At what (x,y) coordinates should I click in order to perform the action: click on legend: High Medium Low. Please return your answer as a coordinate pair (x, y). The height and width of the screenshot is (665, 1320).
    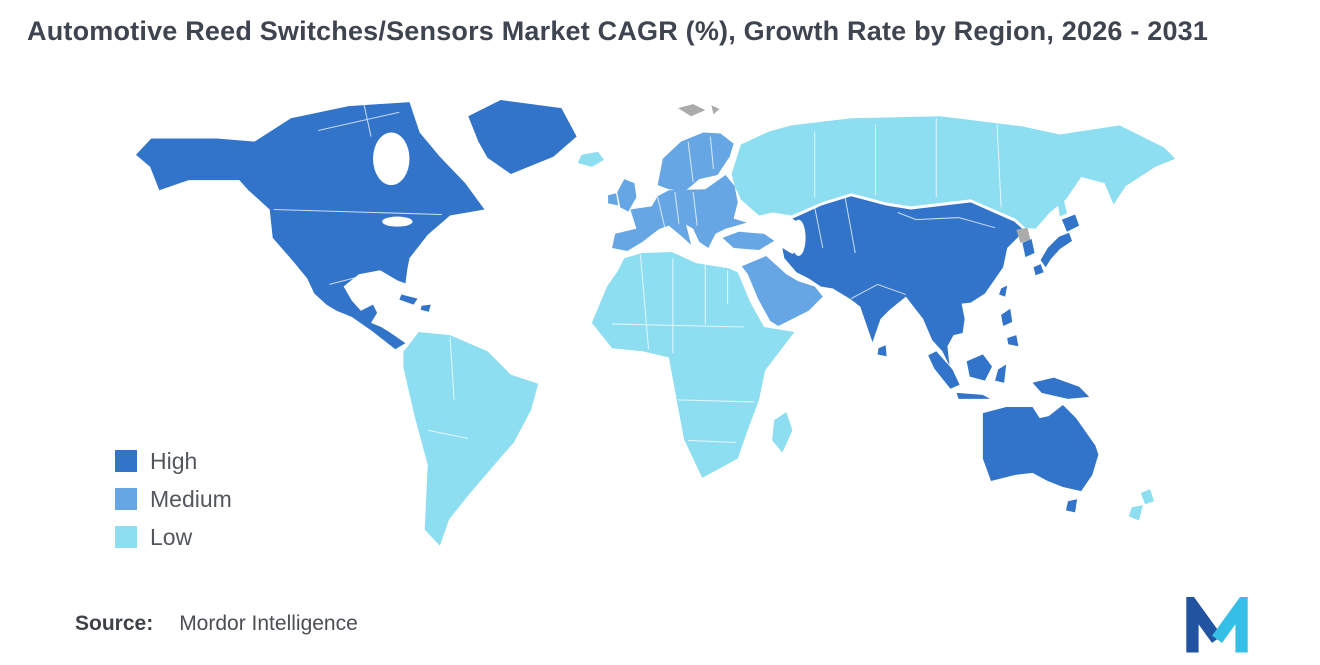
    Looking at the image, I should click on (173, 507).